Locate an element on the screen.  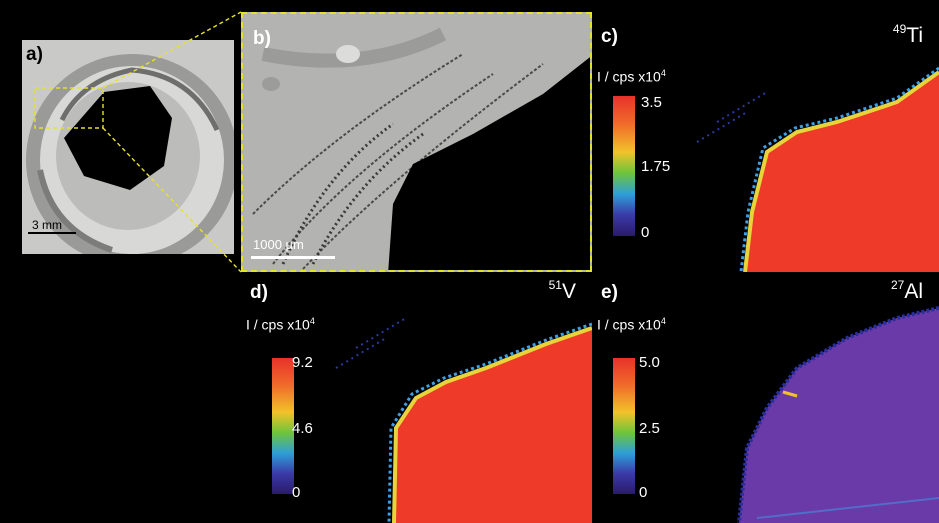
scalebar-label-a: 3 mm is located at coordinates (47, 225).